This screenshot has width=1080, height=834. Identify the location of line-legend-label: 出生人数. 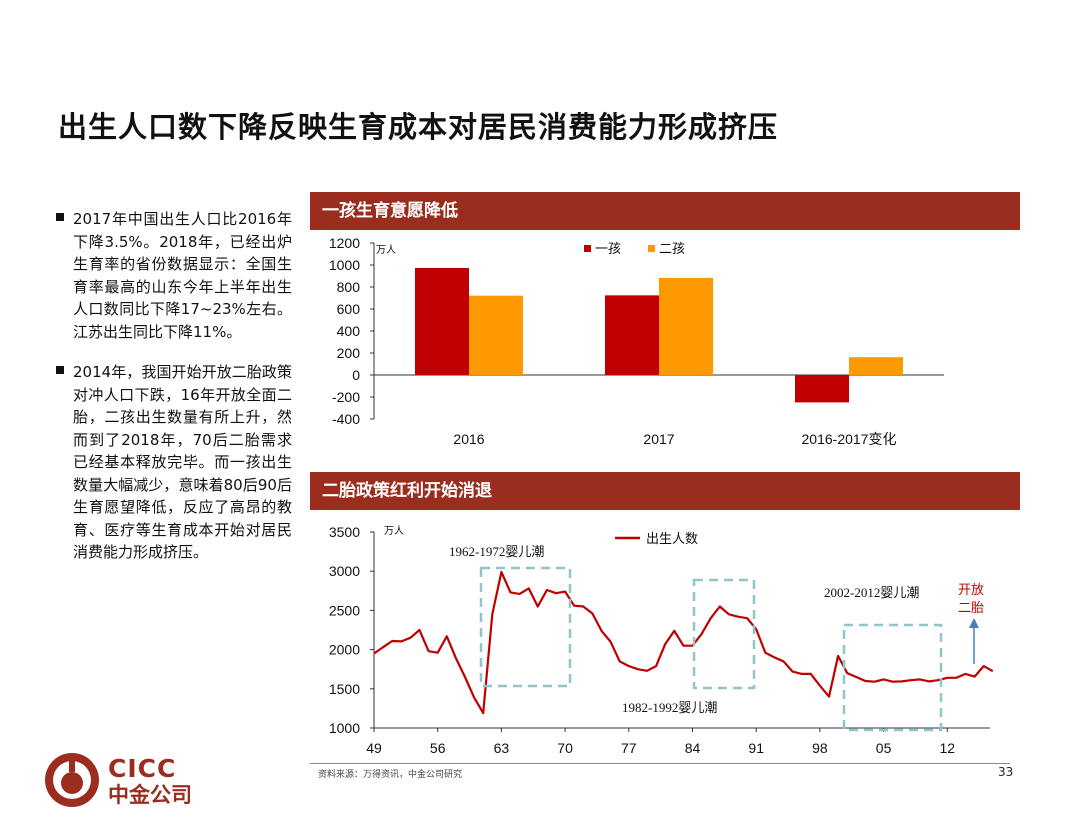
(672, 538).